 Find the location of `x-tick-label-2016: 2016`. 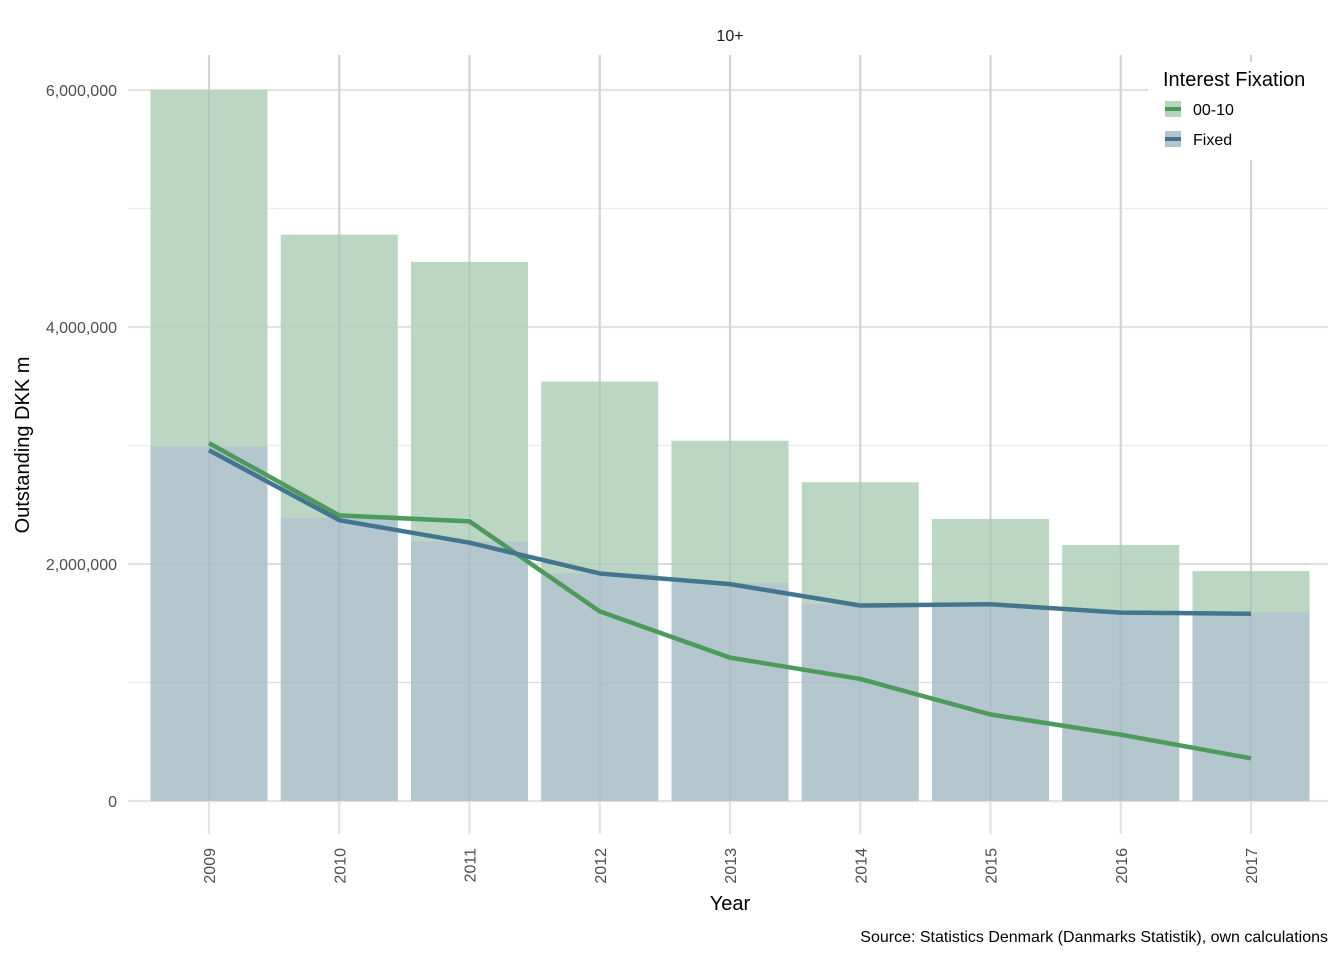

x-tick-label-2016: 2016 is located at coordinates (1122, 866).